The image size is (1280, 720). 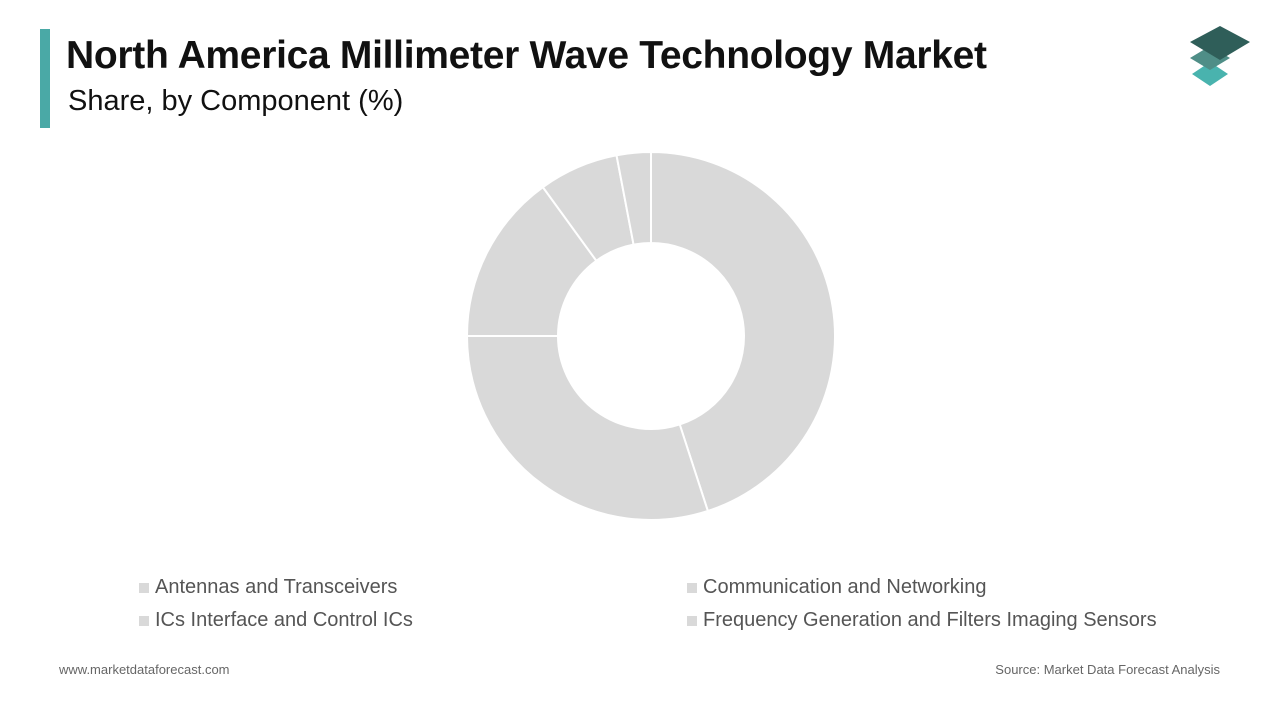 I want to click on legend-label: Antennas and Transceivers, so click(x=276, y=587).